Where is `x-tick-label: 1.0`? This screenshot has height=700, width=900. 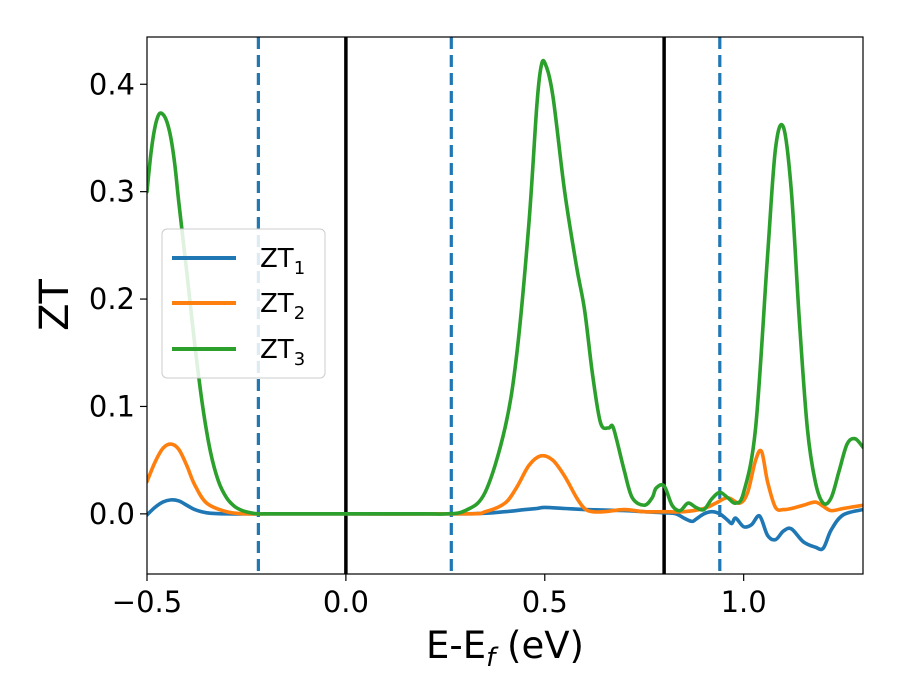
x-tick-label: 1.0 is located at coordinates (744, 602).